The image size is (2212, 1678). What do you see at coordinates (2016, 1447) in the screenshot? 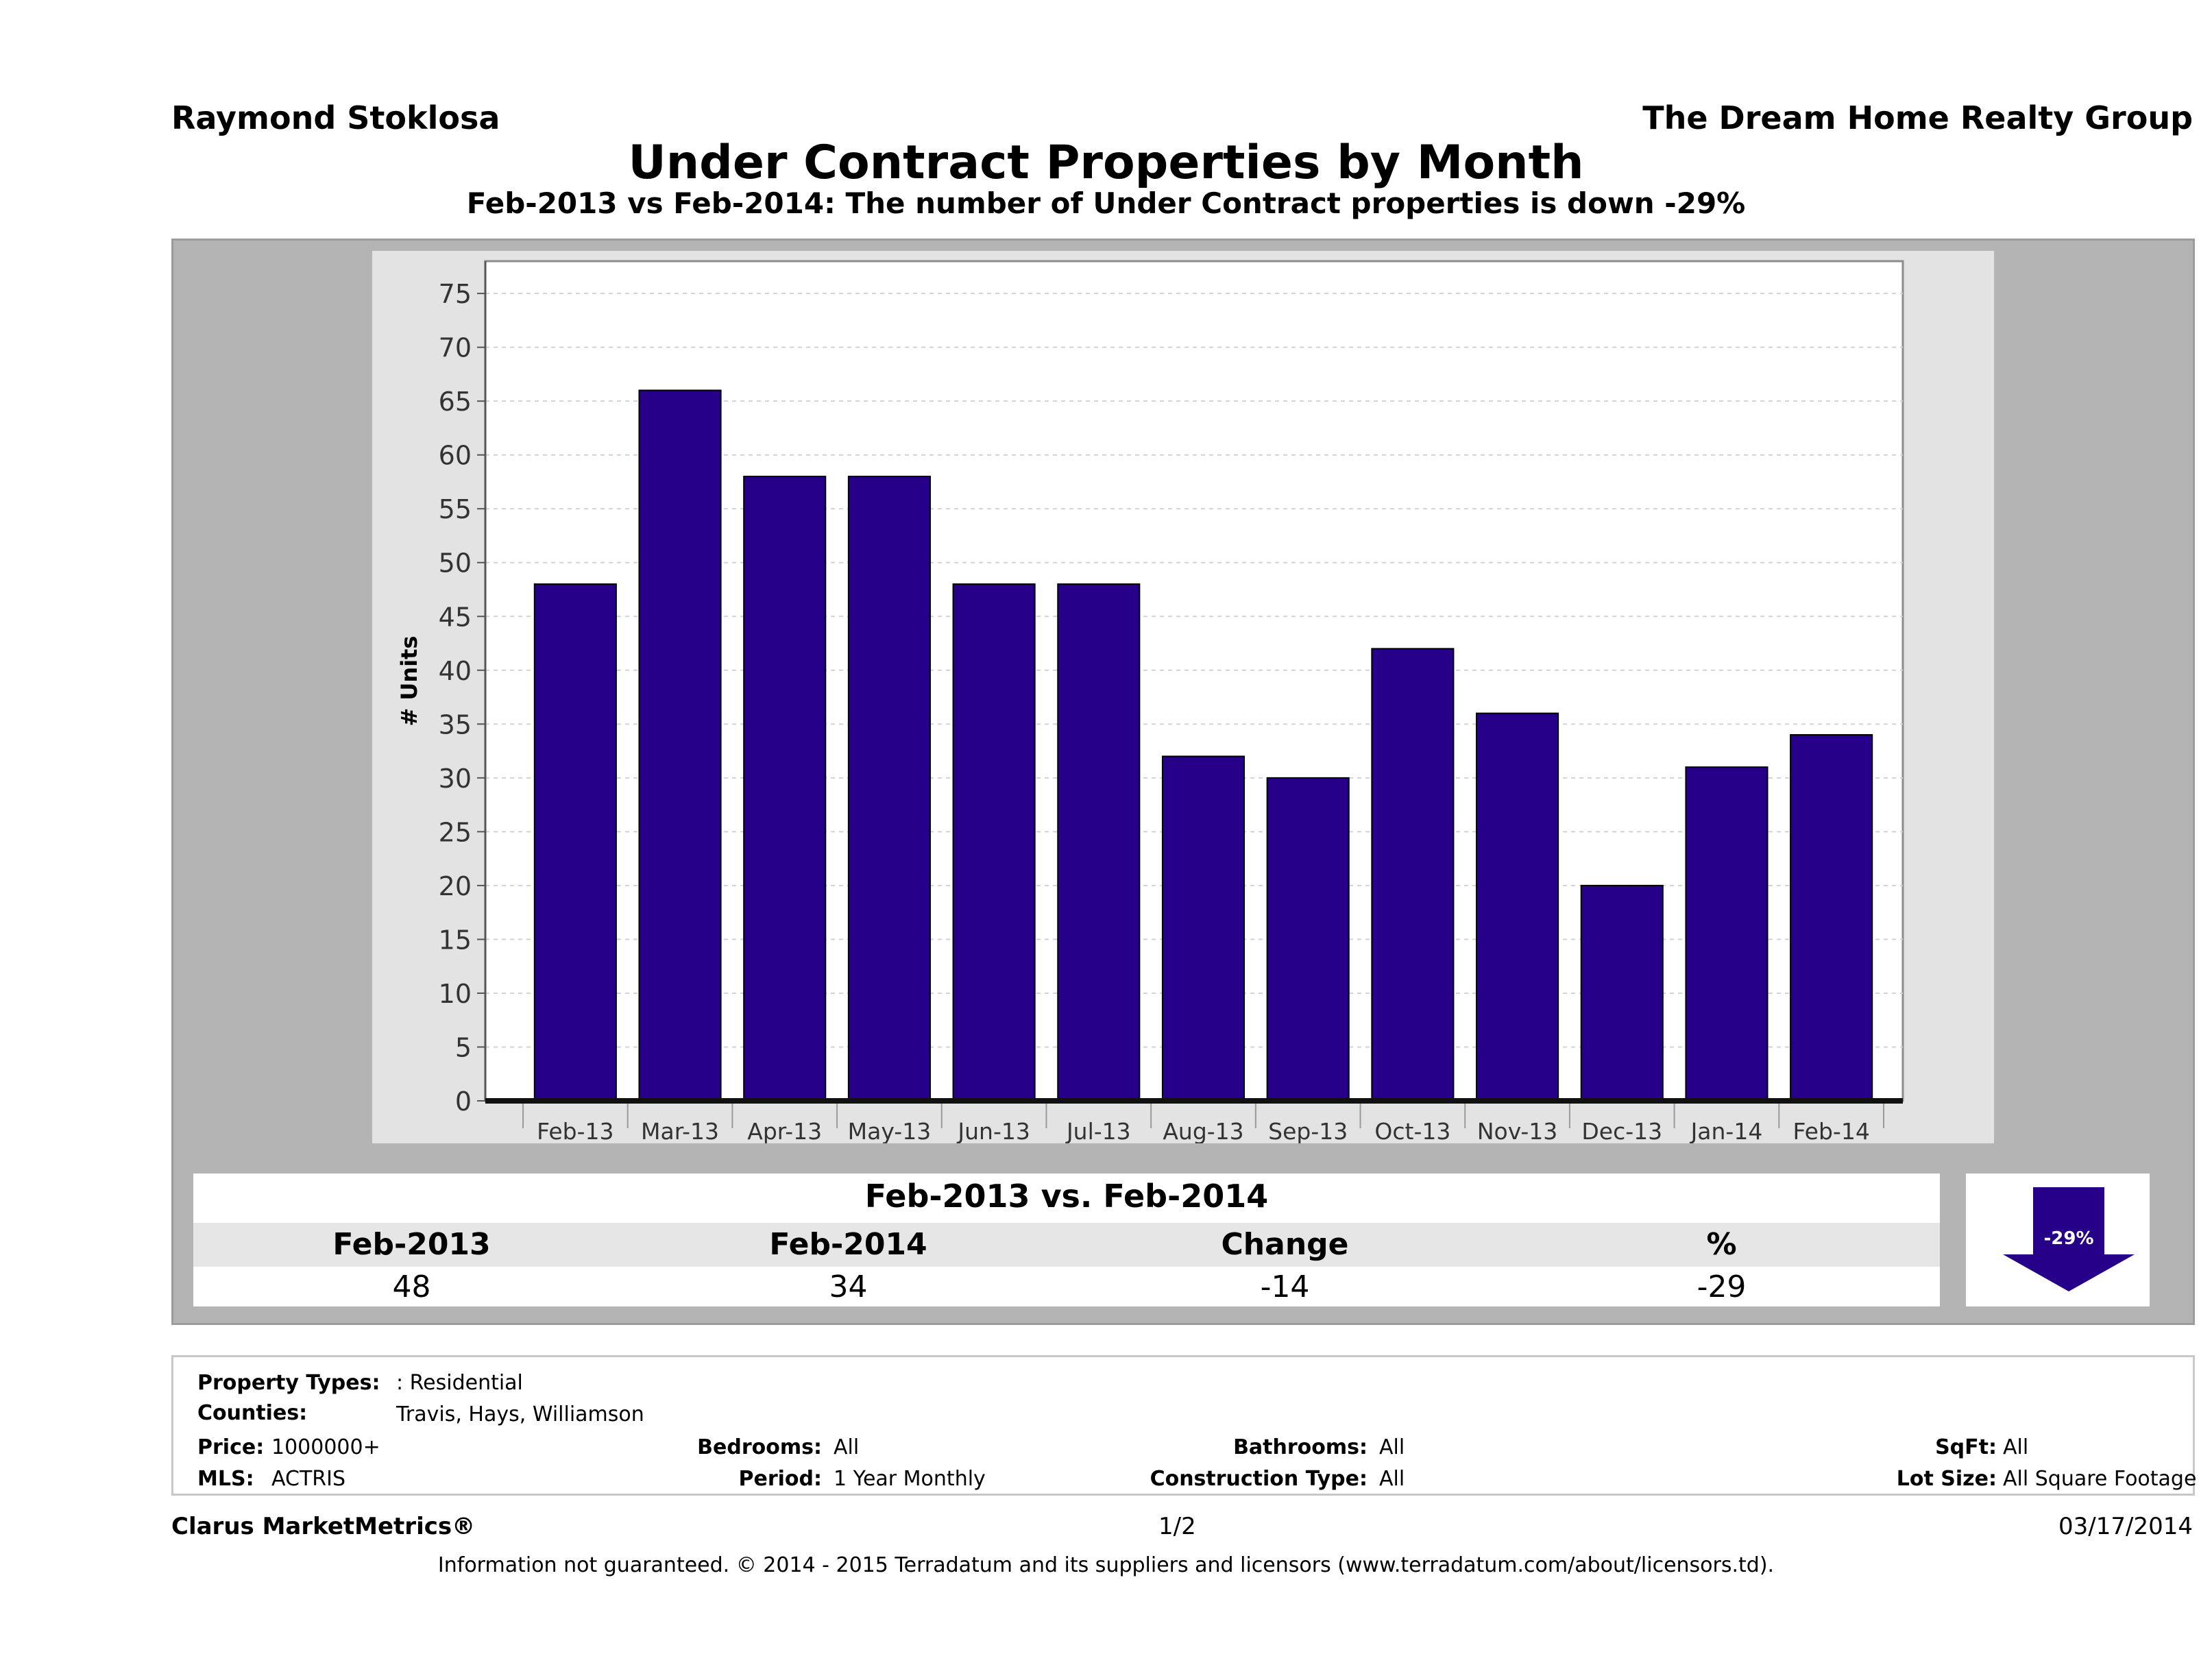
I see `sqft-value: All` at bounding box center [2016, 1447].